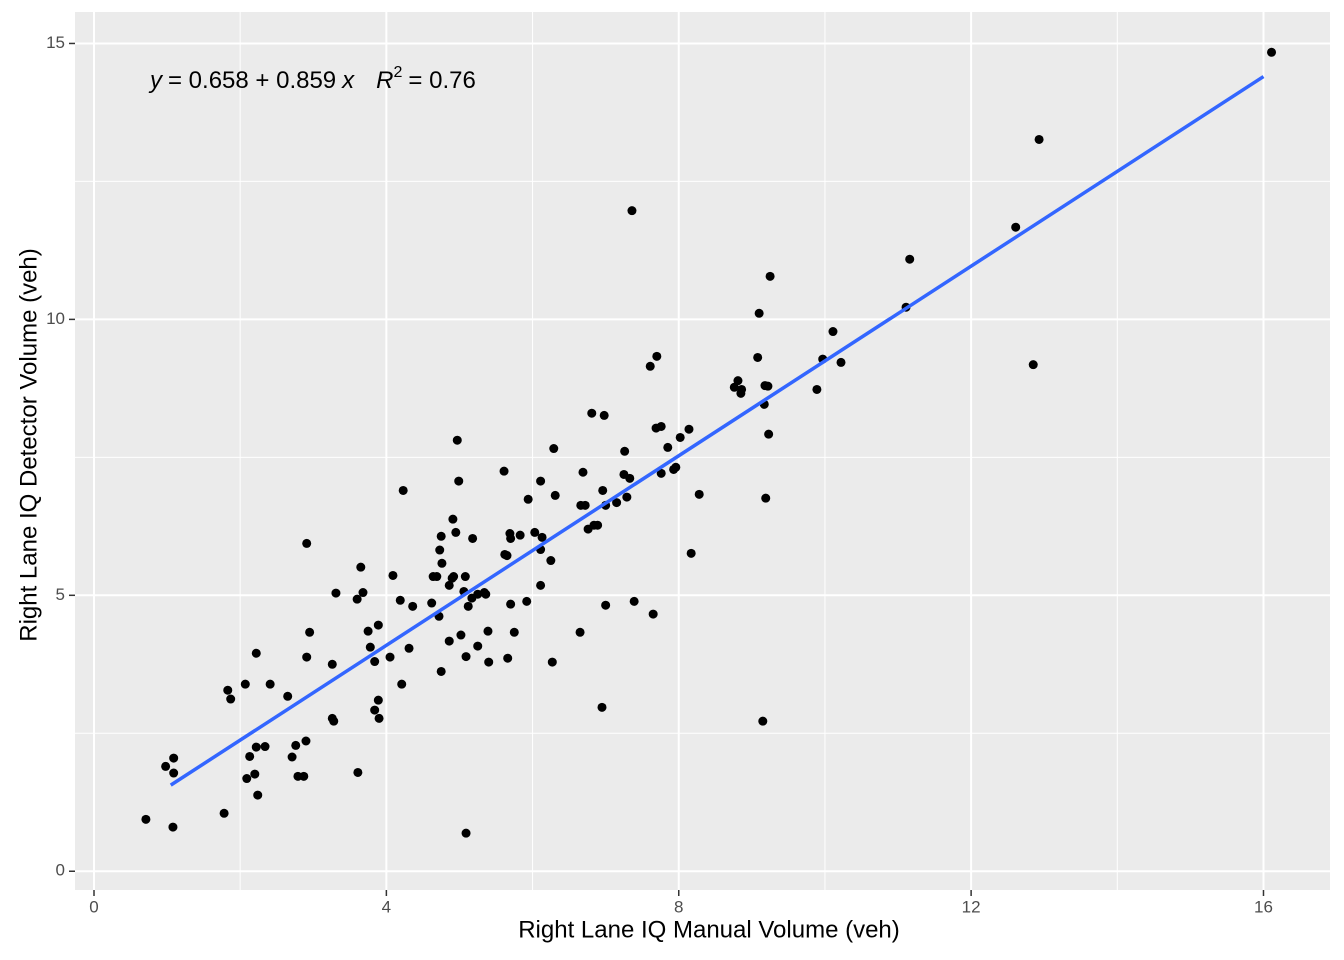  Describe the element at coordinates (55, 42) in the screenshot. I see `y-tick-label: 15` at that location.